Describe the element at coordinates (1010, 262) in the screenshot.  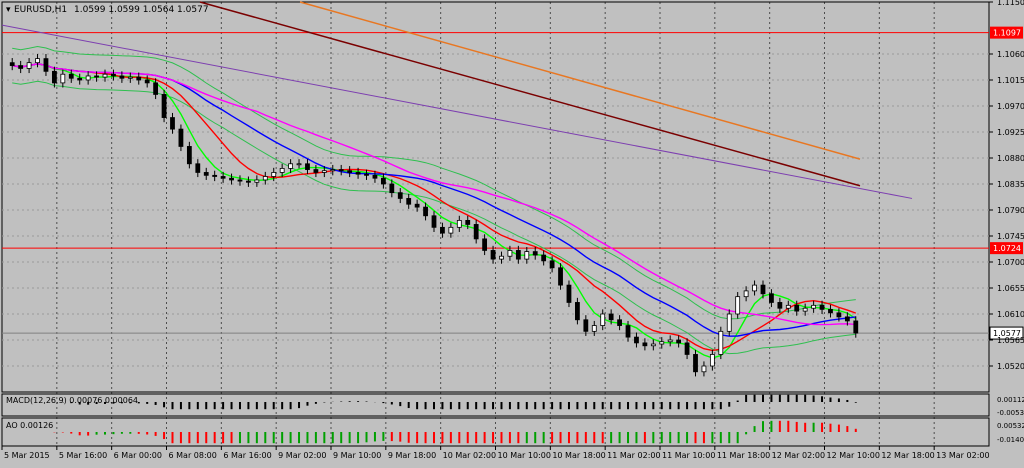
I see `price-tick-label: 1.0700` at that location.